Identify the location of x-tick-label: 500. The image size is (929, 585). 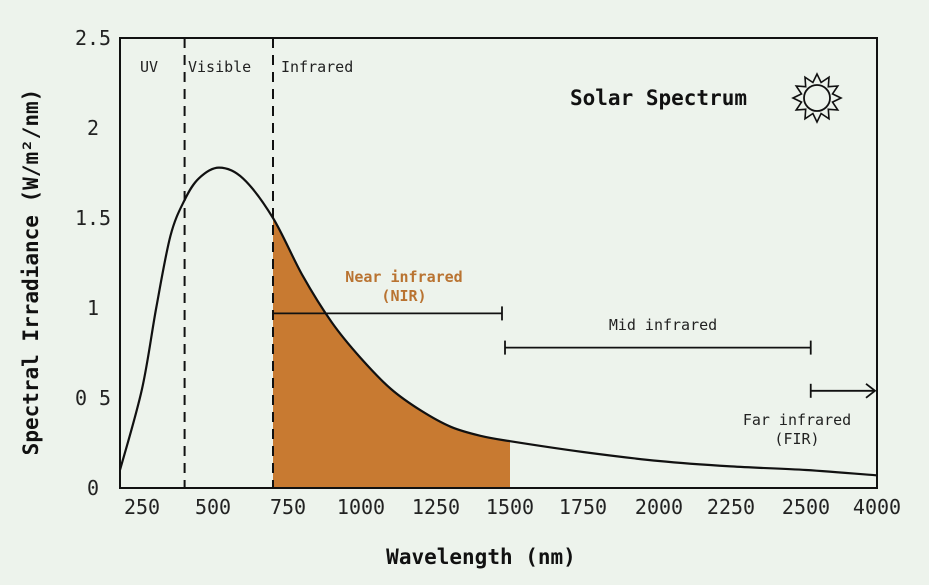
(213, 507).